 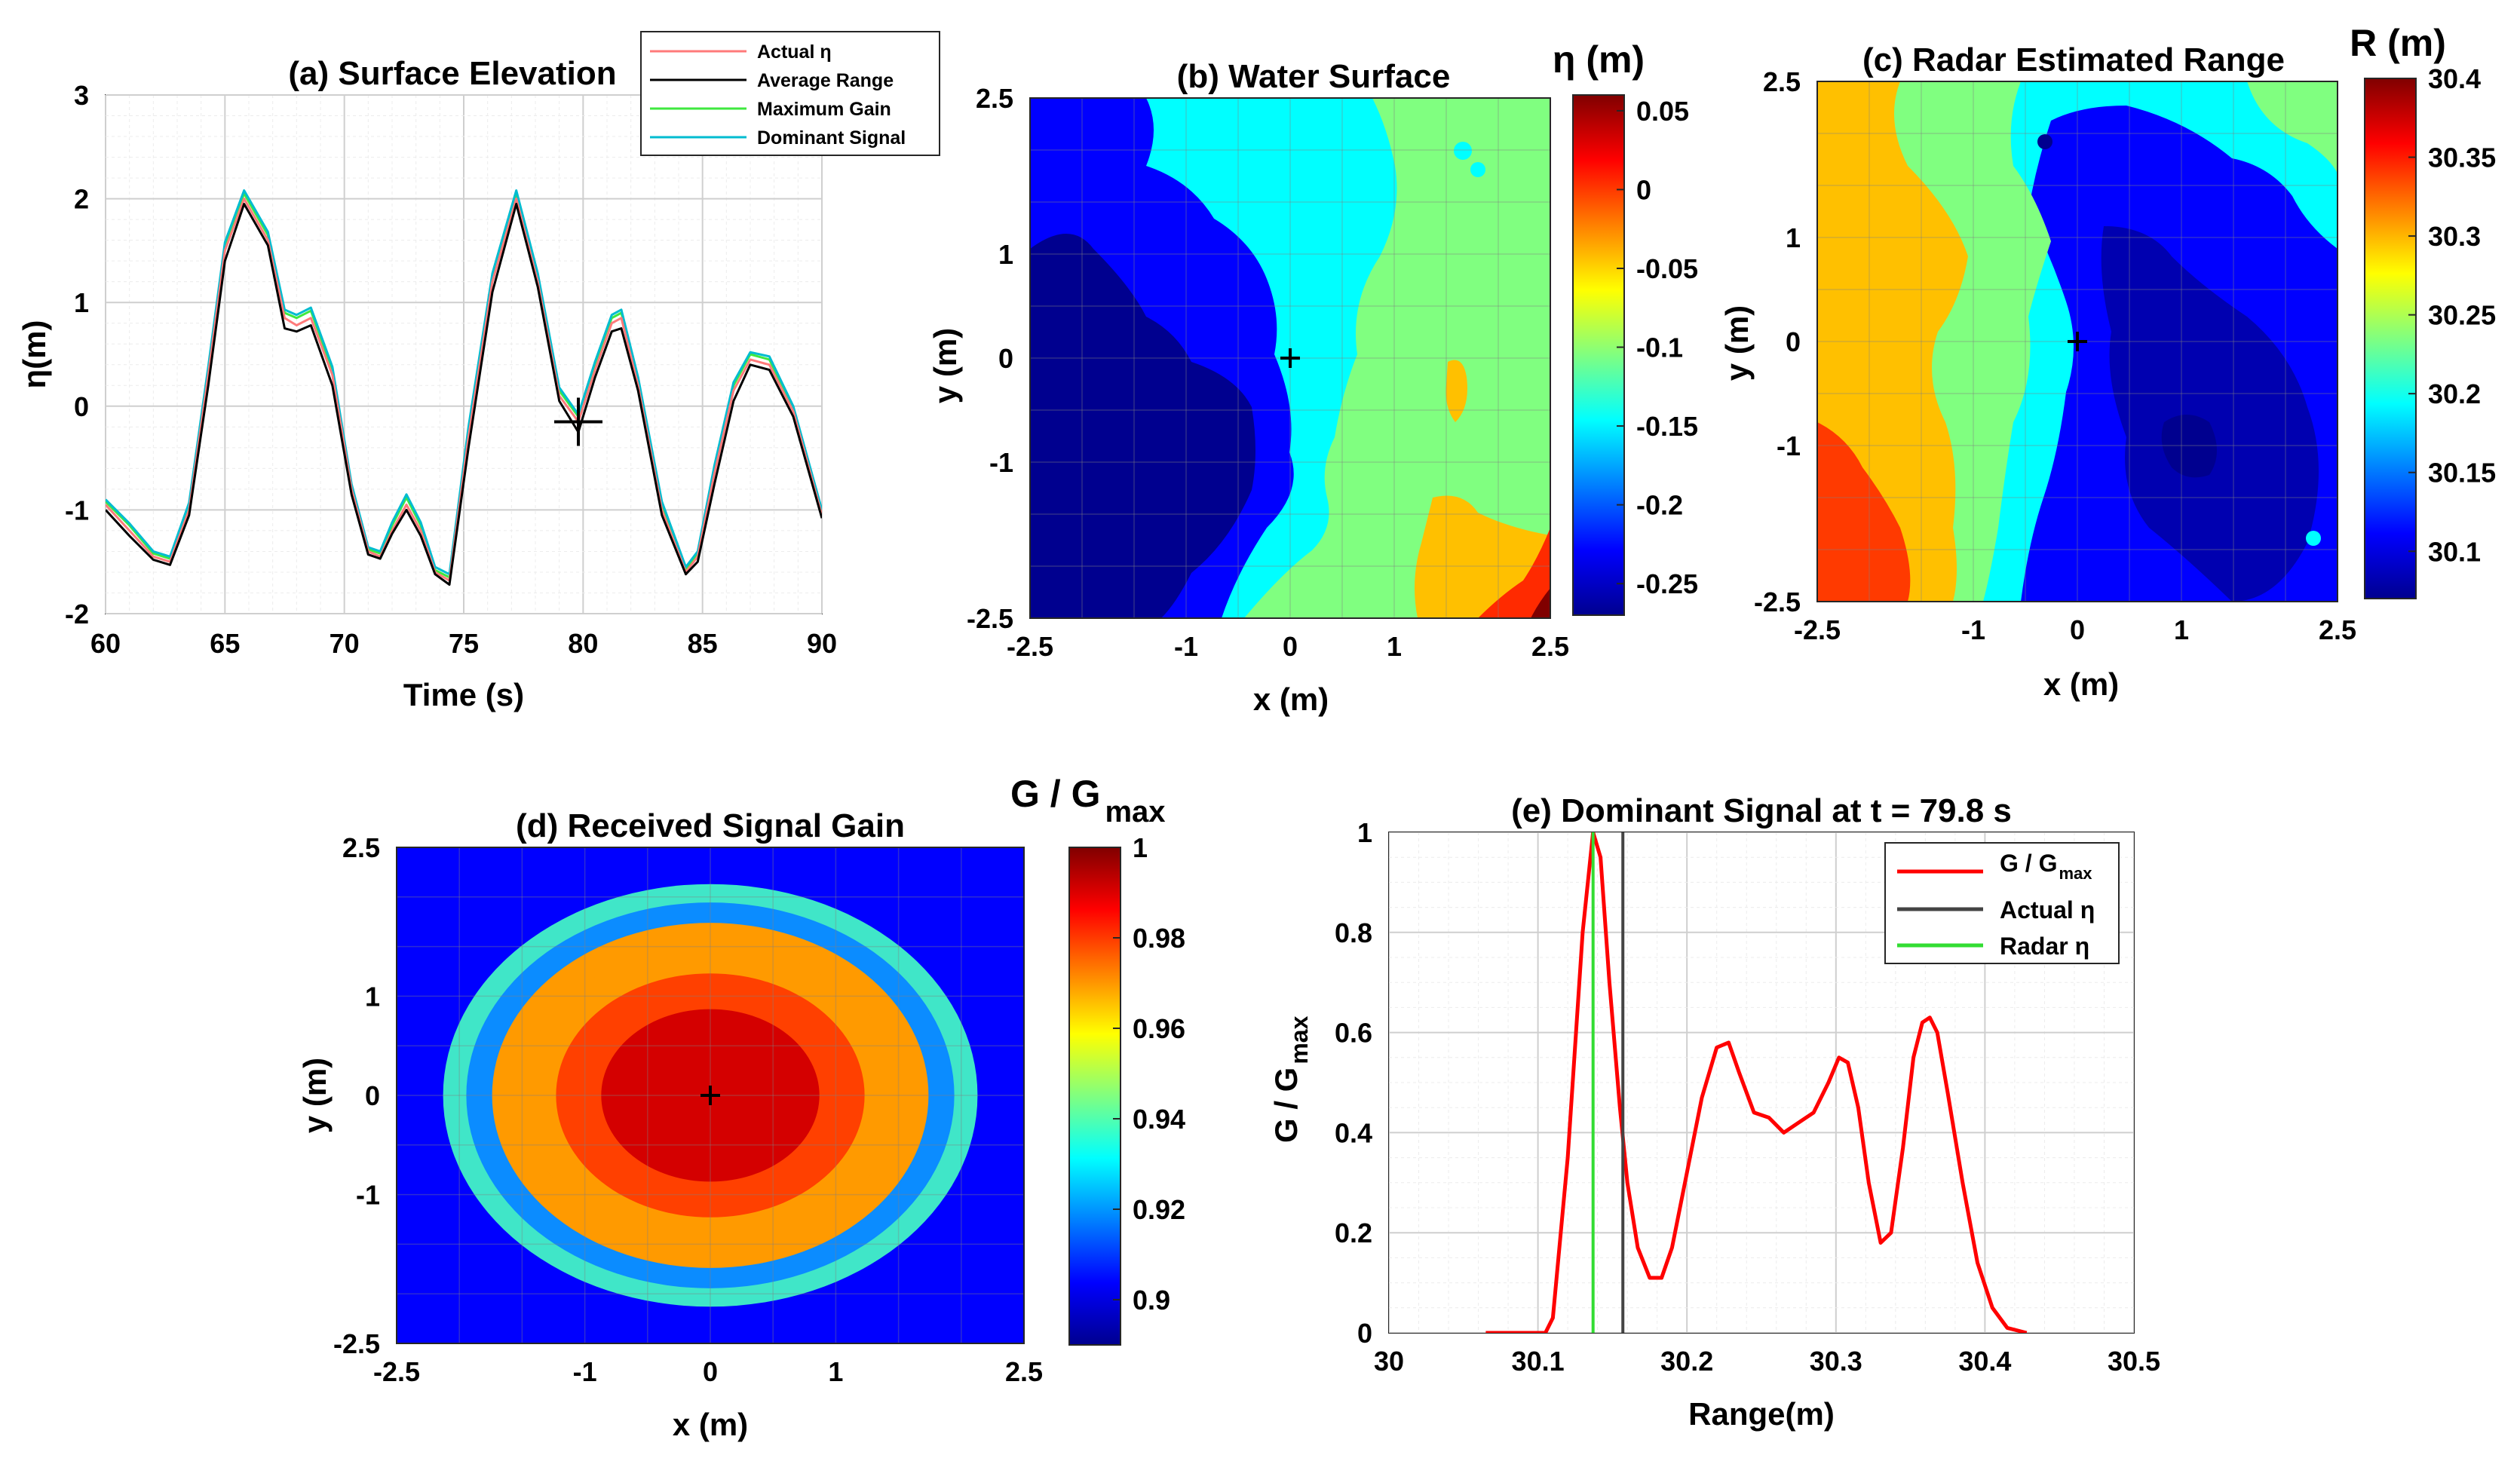 What do you see at coordinates (2028, 863) in the screenshot?
I see `legend-gain-label-main: G / G` at bounding box center [2028, 863].